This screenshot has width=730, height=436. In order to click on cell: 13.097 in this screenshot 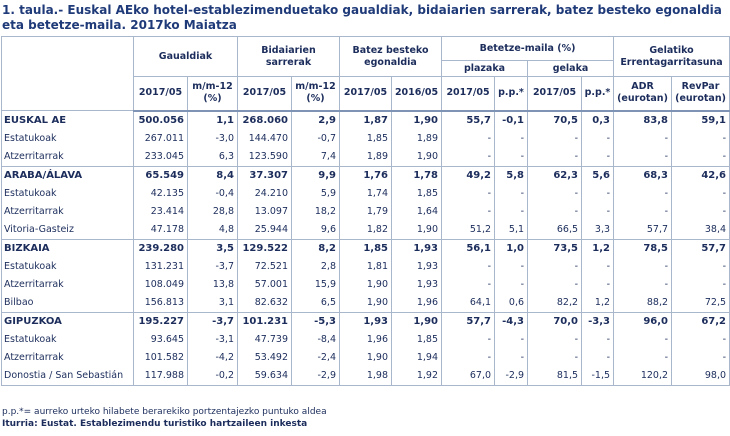, I will do `click(264, 211)`.